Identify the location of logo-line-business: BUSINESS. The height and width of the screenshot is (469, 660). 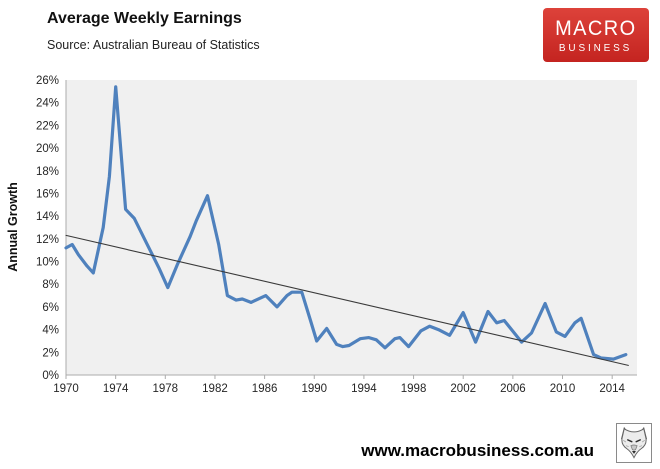
(596, 47).